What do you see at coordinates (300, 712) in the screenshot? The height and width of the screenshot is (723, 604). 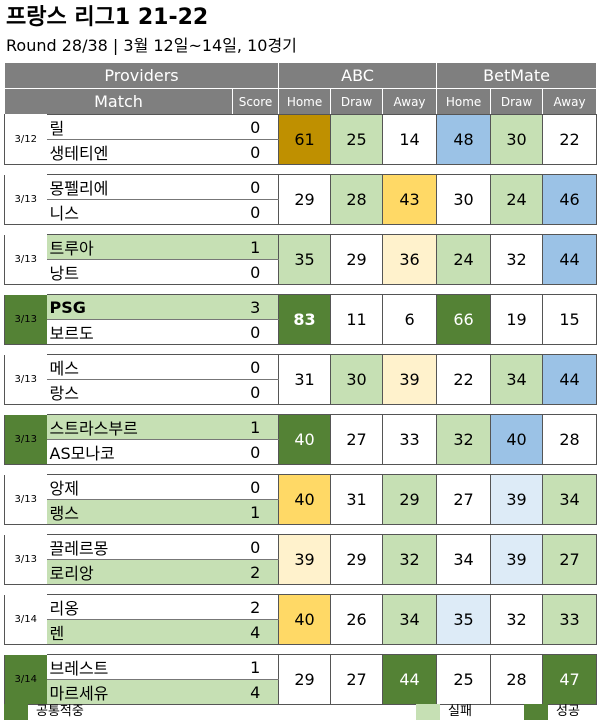 I see `legend: 공통적중 실패 성공` at bounding box center [300, 712].